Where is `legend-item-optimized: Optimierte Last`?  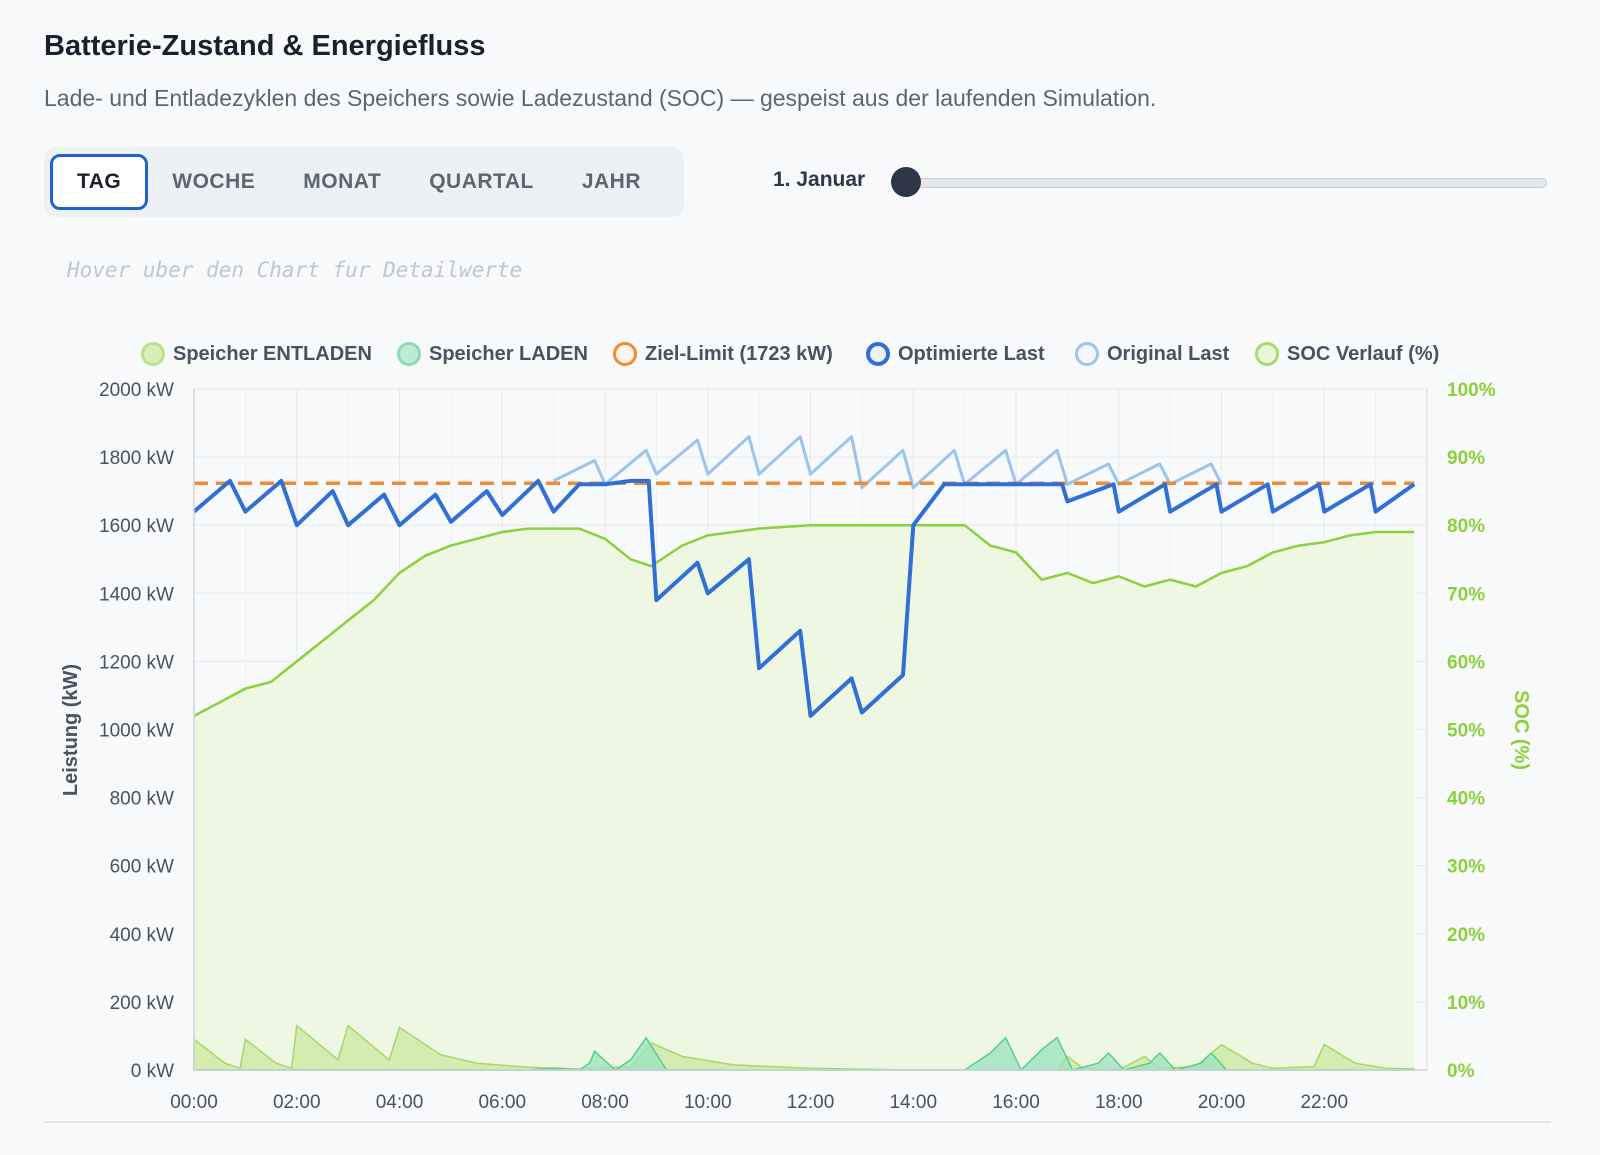
legend-item-optimized: Optimierte Last is located at coordinates (955, 354).